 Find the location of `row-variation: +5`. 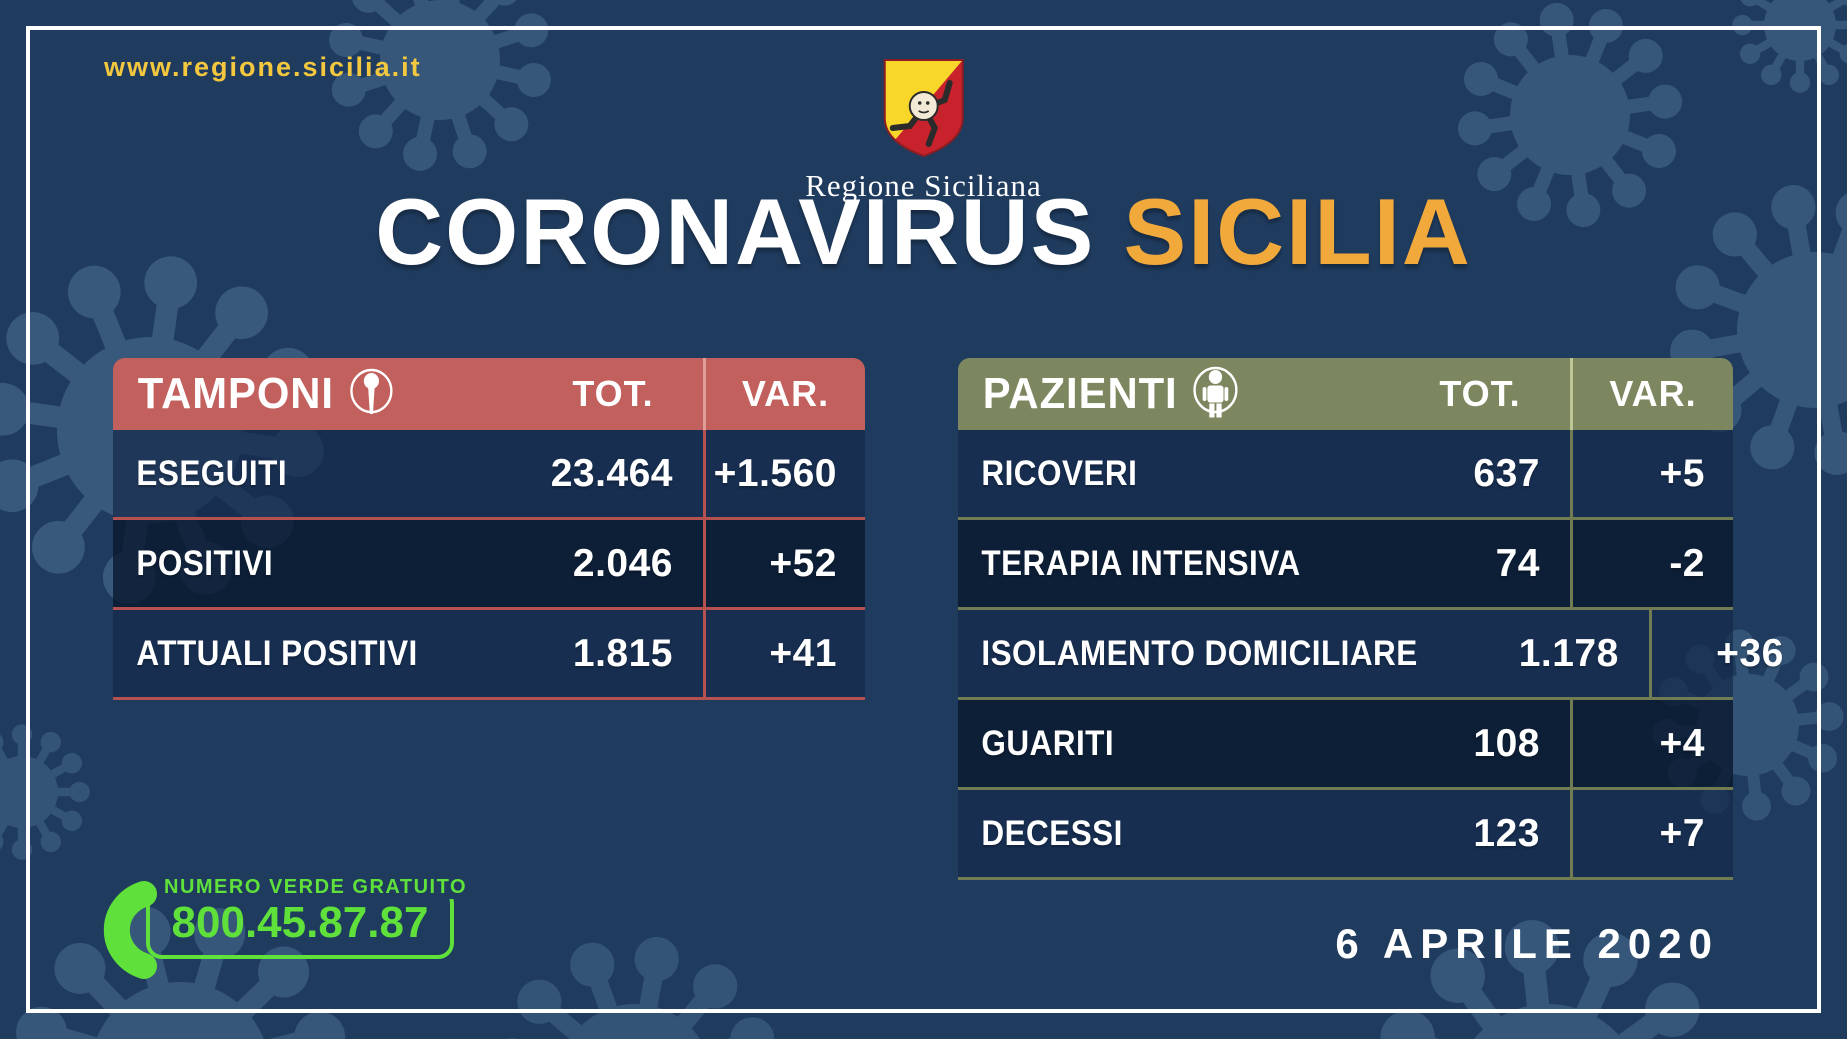

row-variation: +5 is located at coordinates (1651, 473).